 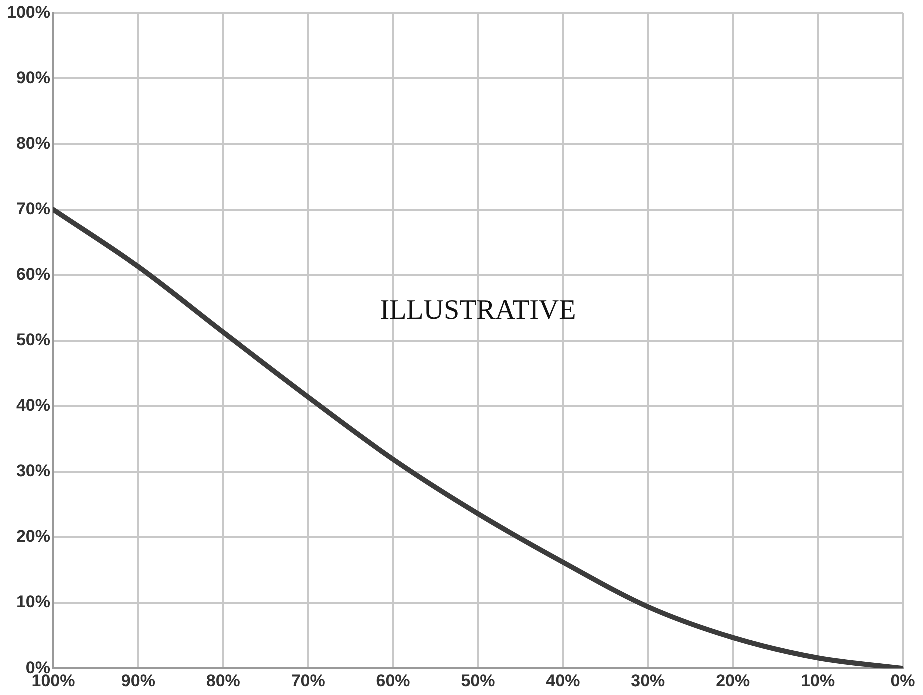 I want to click on annotation: ILLUSTRATIVE, so click(x=478, y=310).